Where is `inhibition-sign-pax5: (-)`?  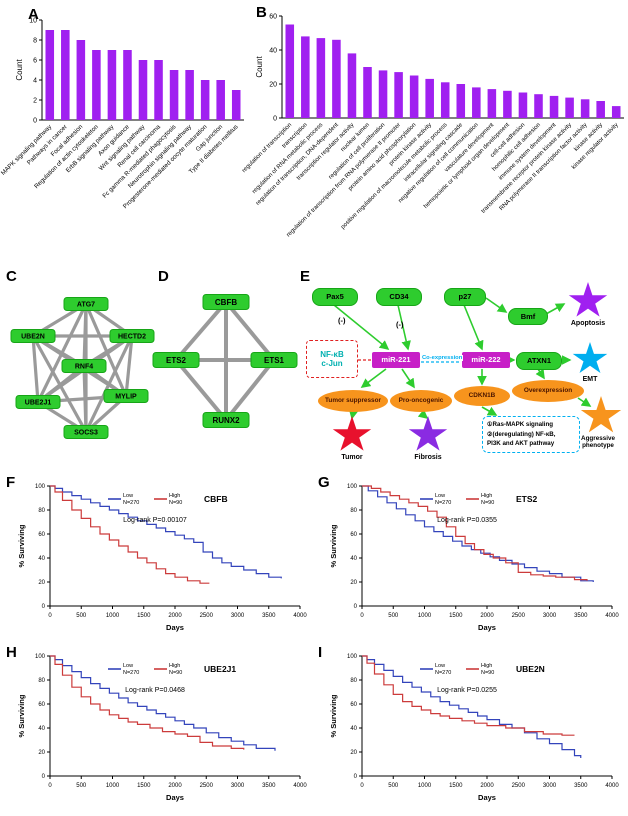
inhibition-sign-pax5: (-) is located at coordinates (342, 320).